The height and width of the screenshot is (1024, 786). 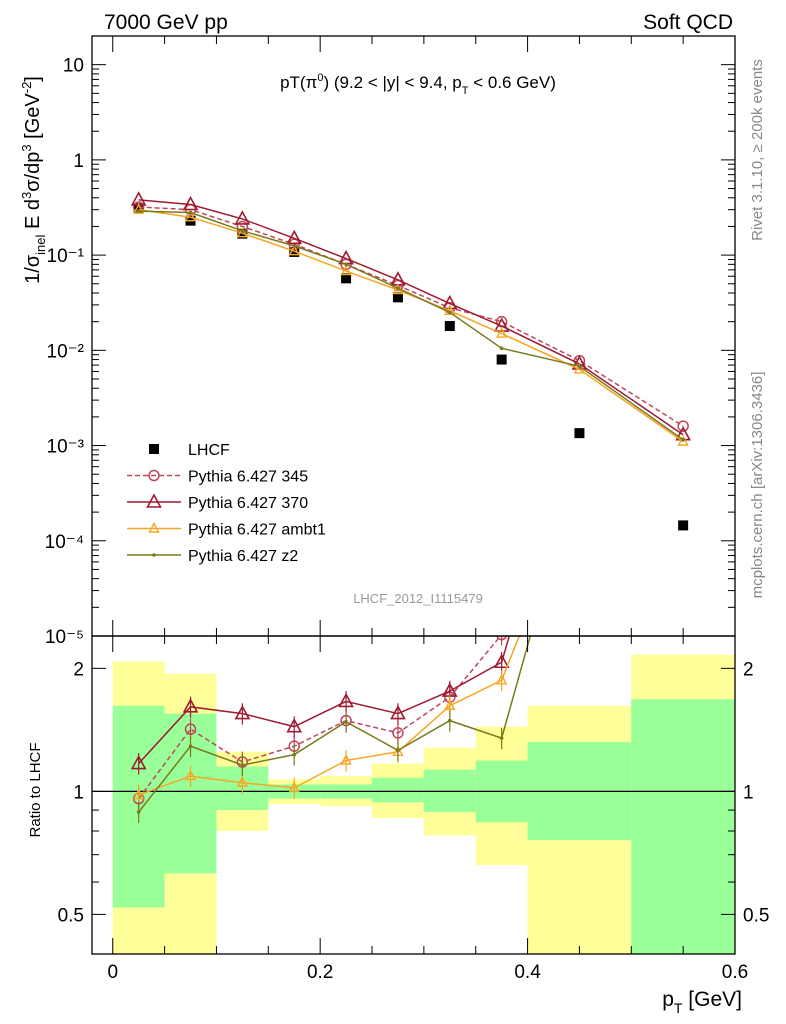 What do you see at coordinates (33, 180) in the screenshot?
I see `main-y-axis-label: 1/σinel E d3σ/dp3 [GeV-2]` at bounding box center [33, 180].